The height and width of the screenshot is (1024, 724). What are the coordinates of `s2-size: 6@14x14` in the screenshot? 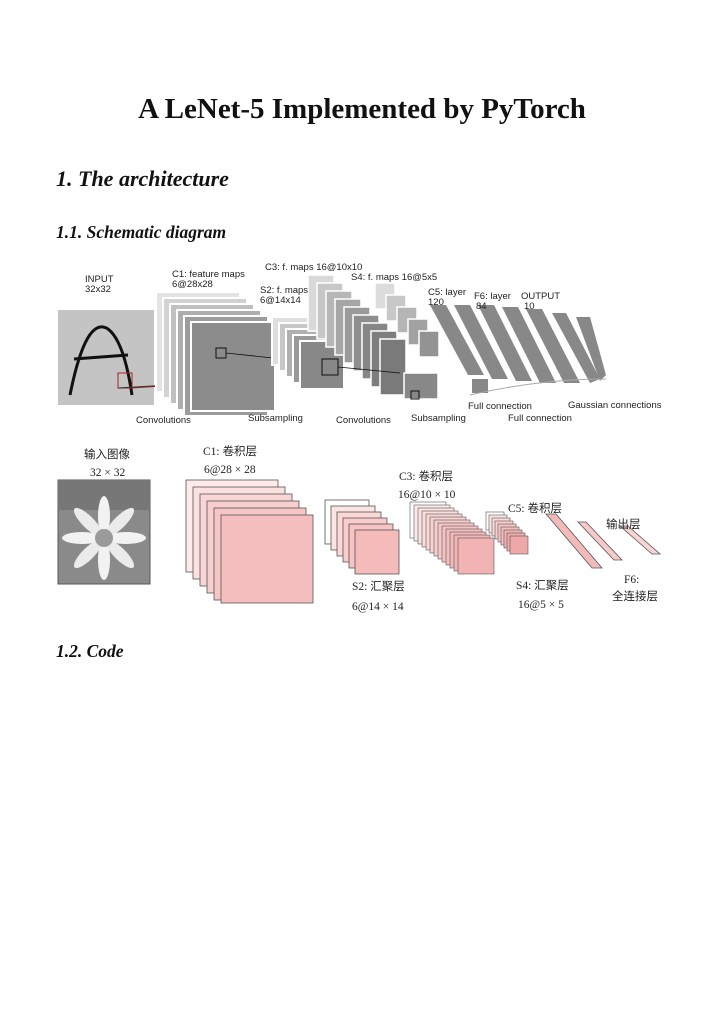 It's located at (280, 300).